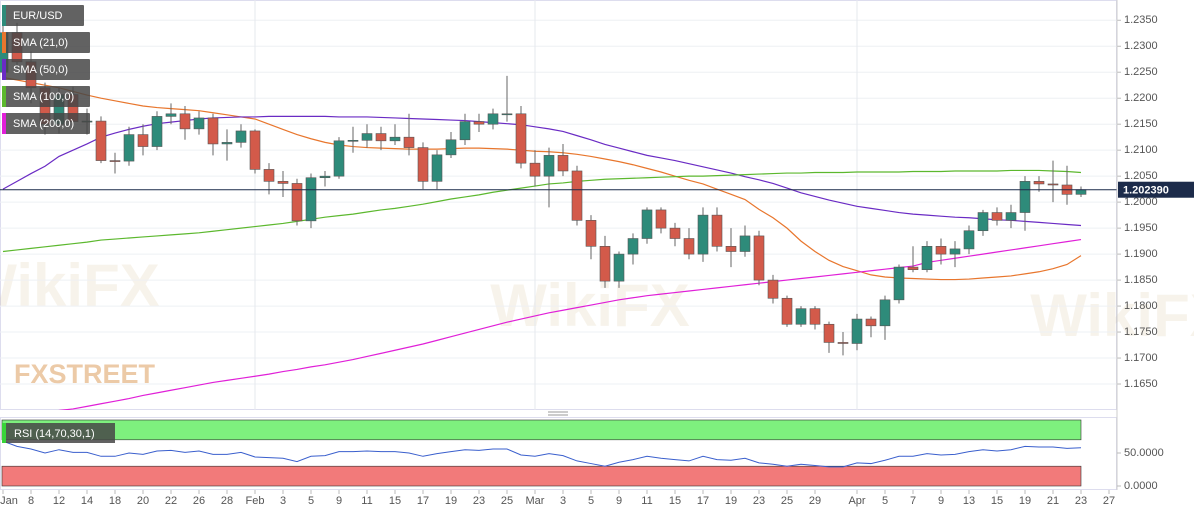 The height and width of the screenshot is (513, 1194). Describe the element at coordinates (1146, 191) in the screenshot. I see `last-price-label: 1.202390` at that location.